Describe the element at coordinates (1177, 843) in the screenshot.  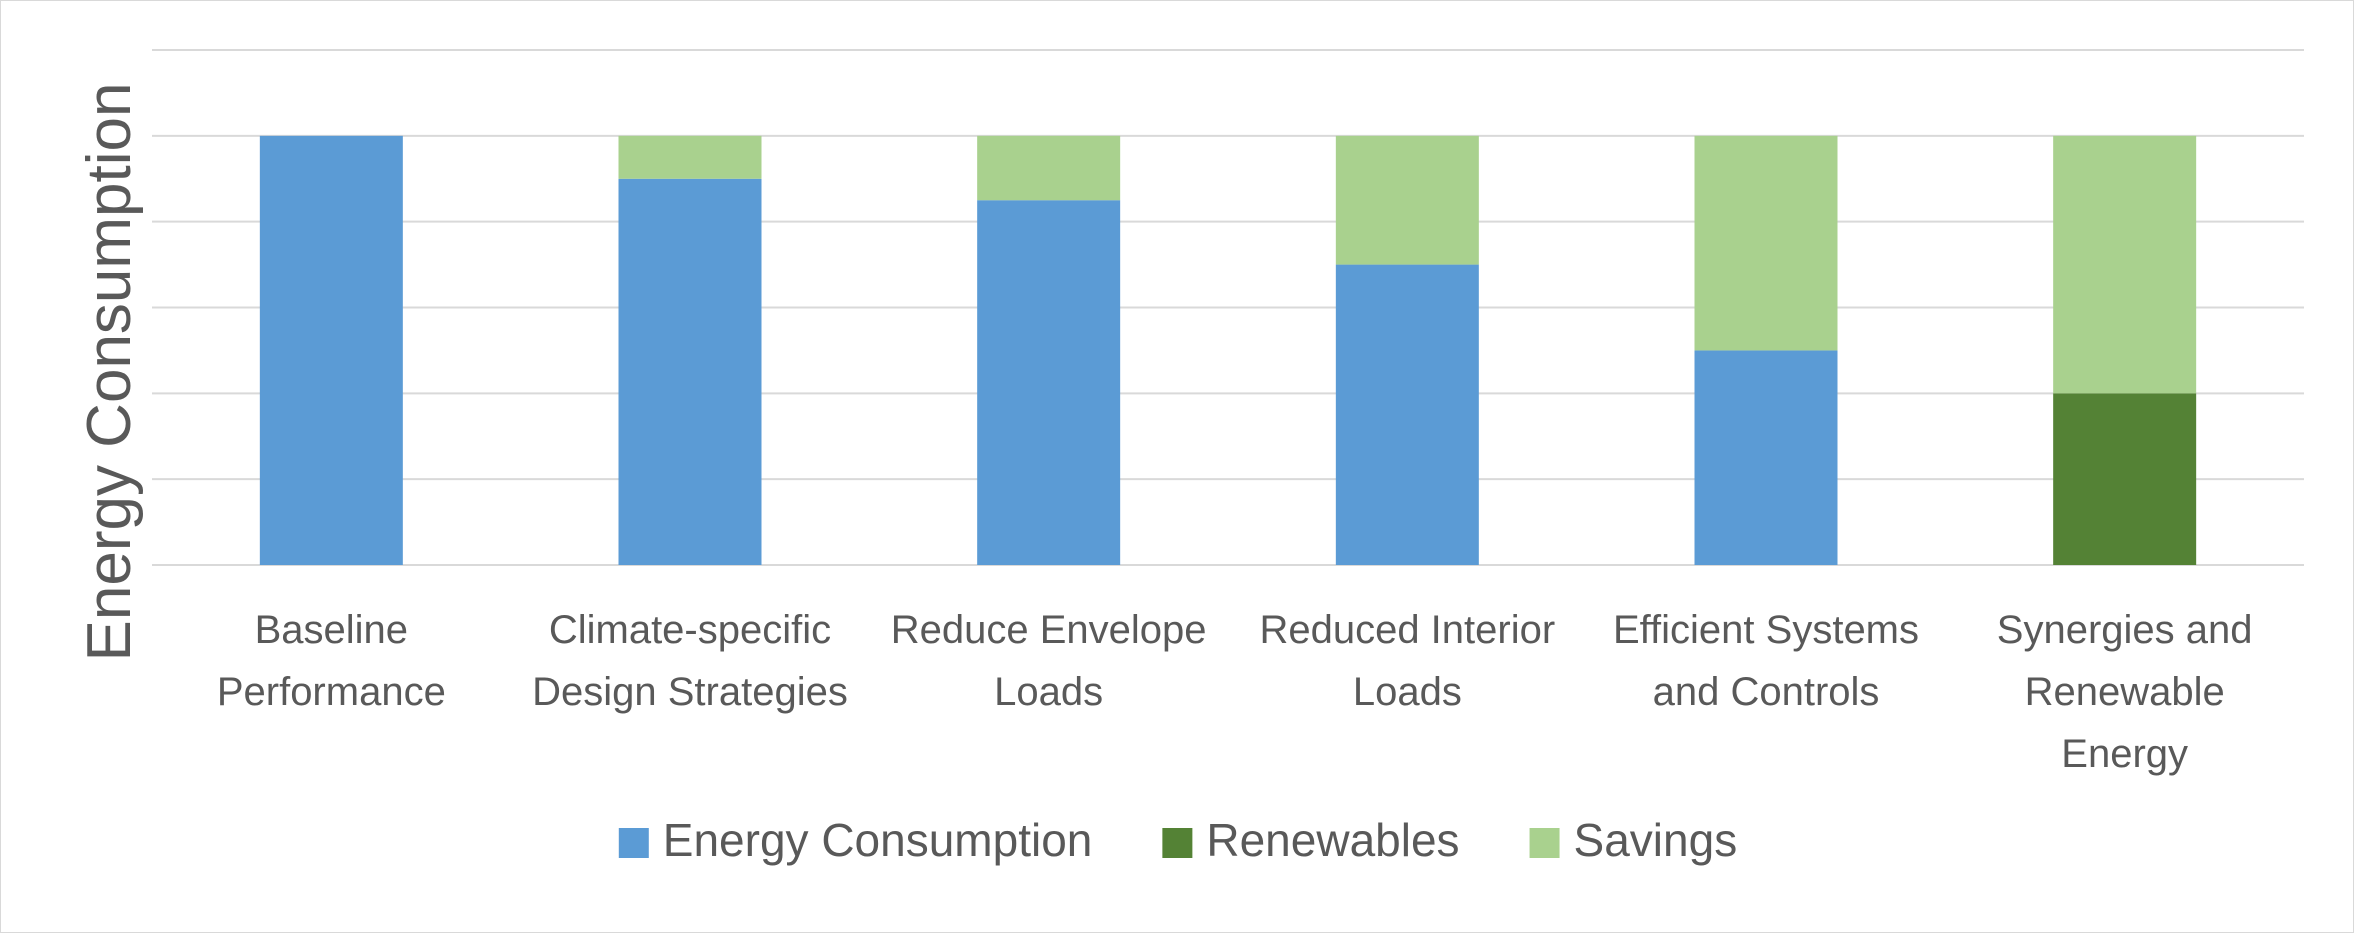
I see `legend-swatch-renewables` at that location.